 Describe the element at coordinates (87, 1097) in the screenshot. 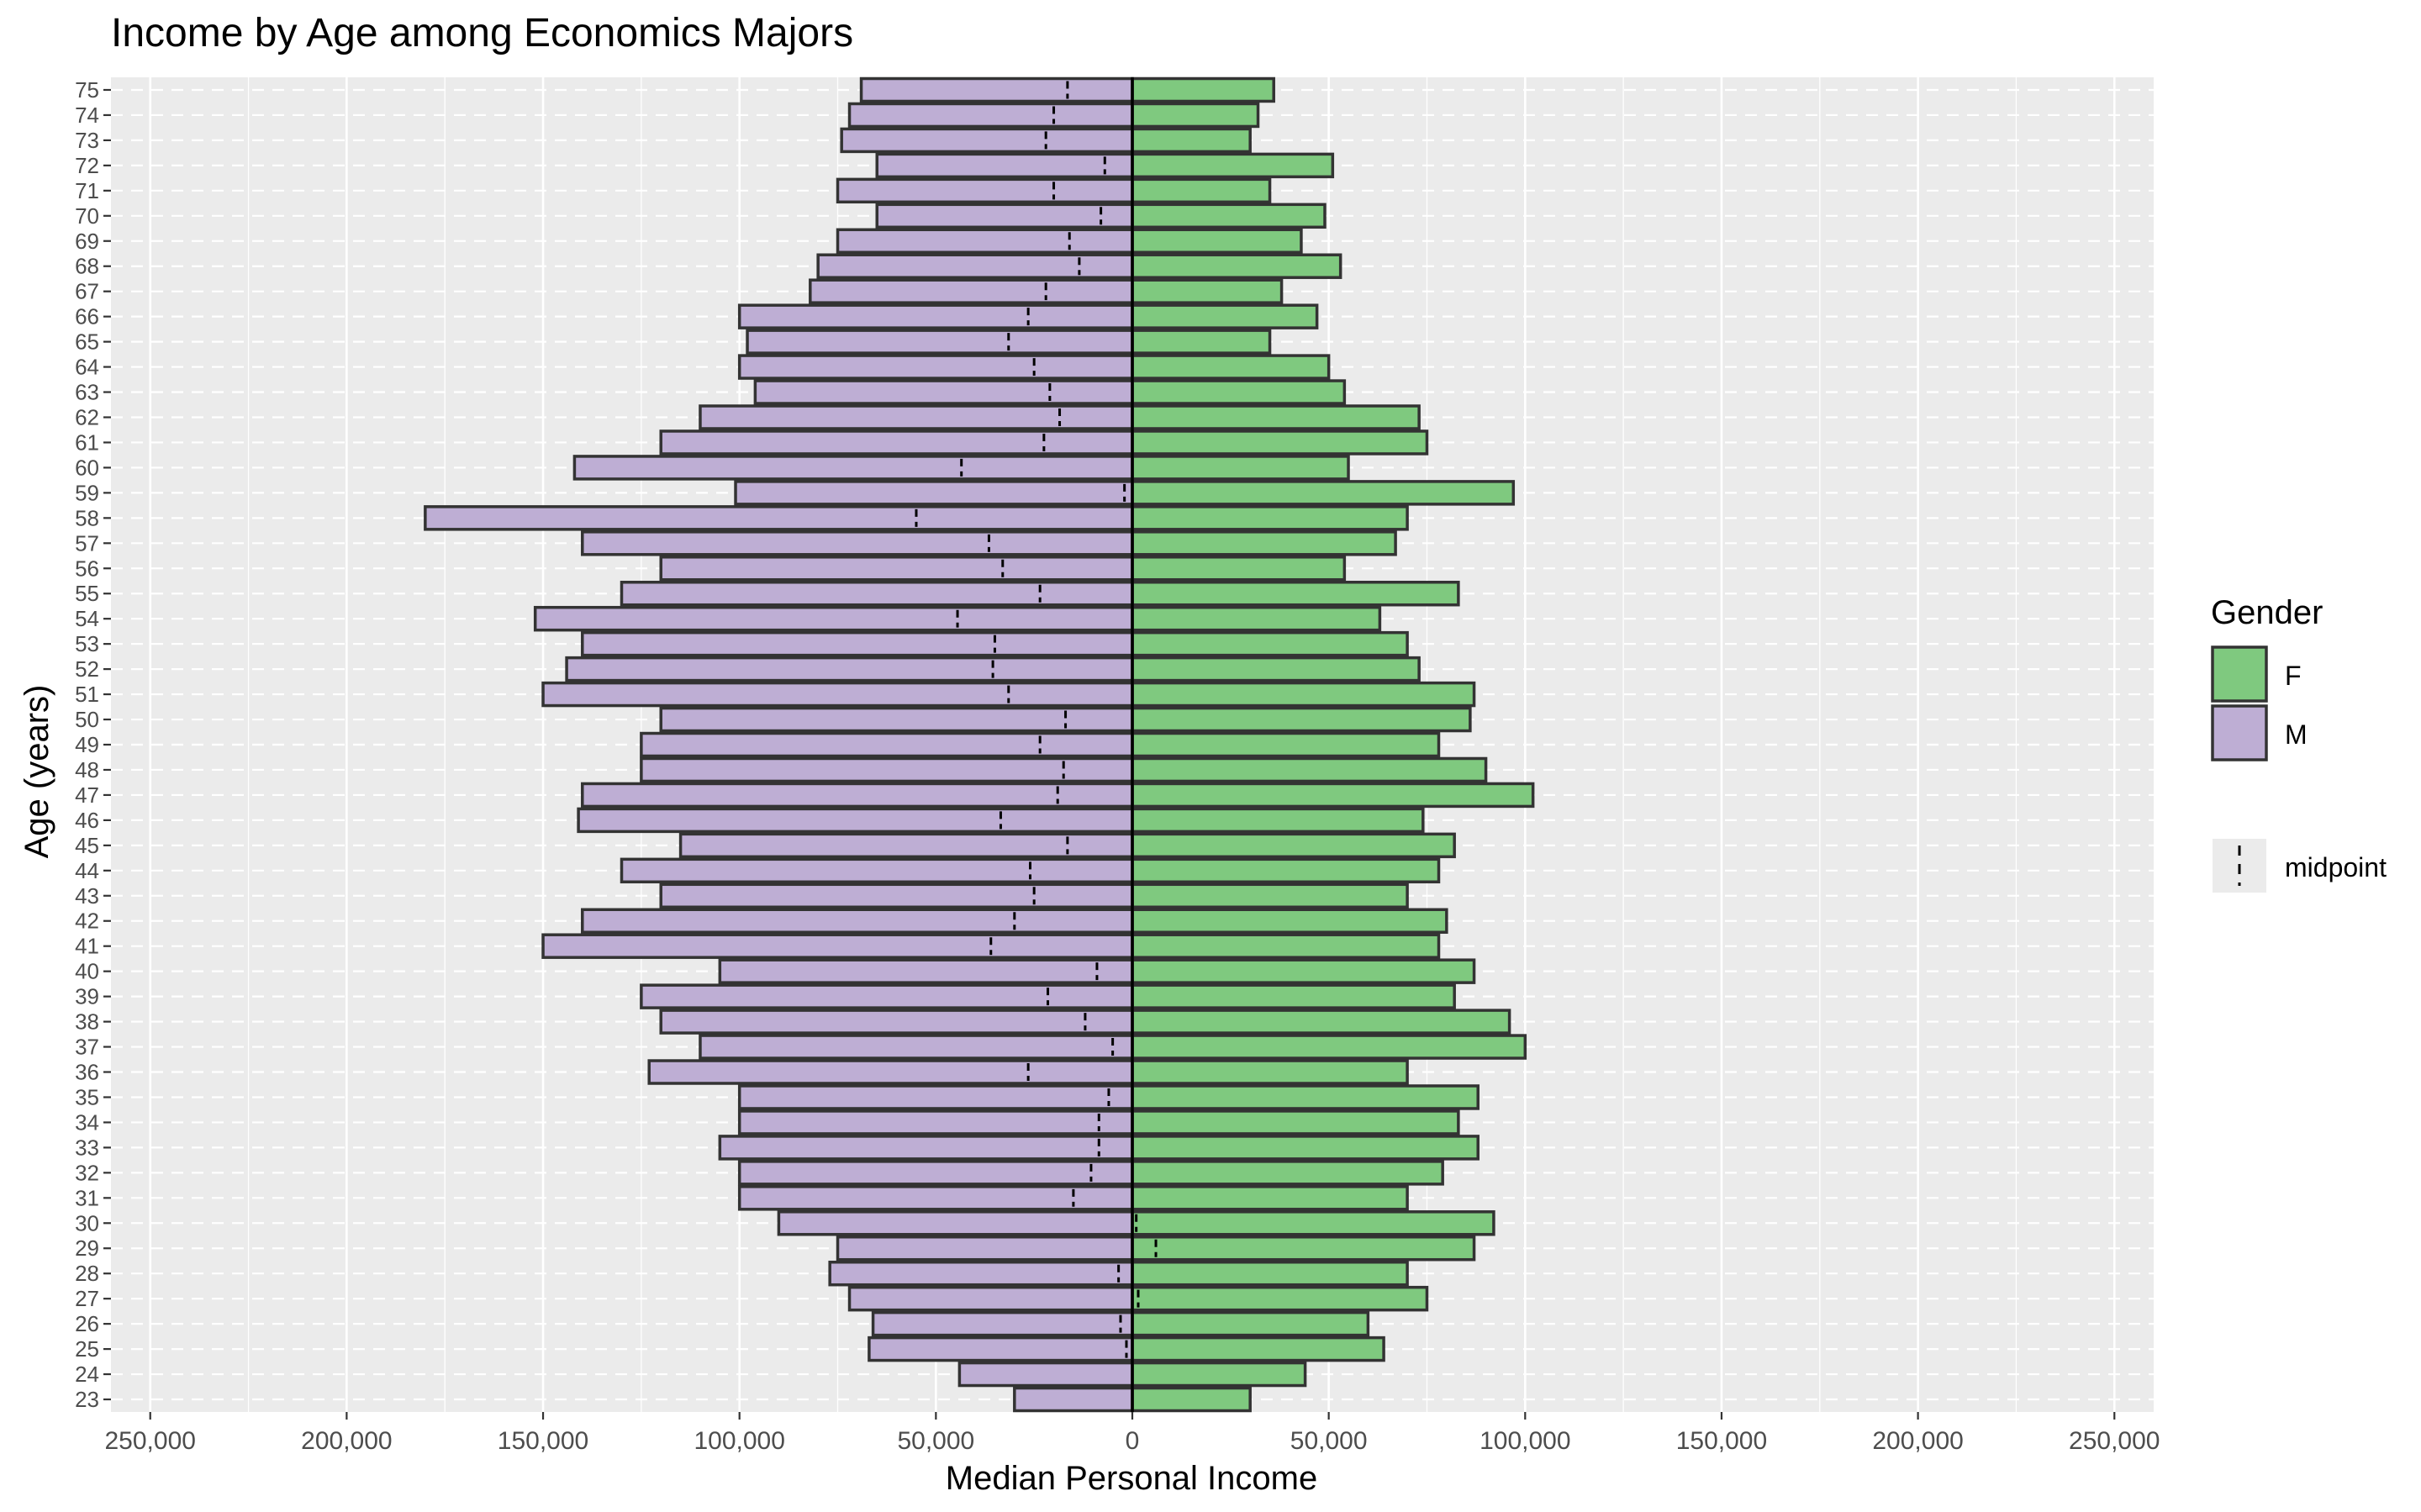

I see `y-tick-label: 35` at that location.